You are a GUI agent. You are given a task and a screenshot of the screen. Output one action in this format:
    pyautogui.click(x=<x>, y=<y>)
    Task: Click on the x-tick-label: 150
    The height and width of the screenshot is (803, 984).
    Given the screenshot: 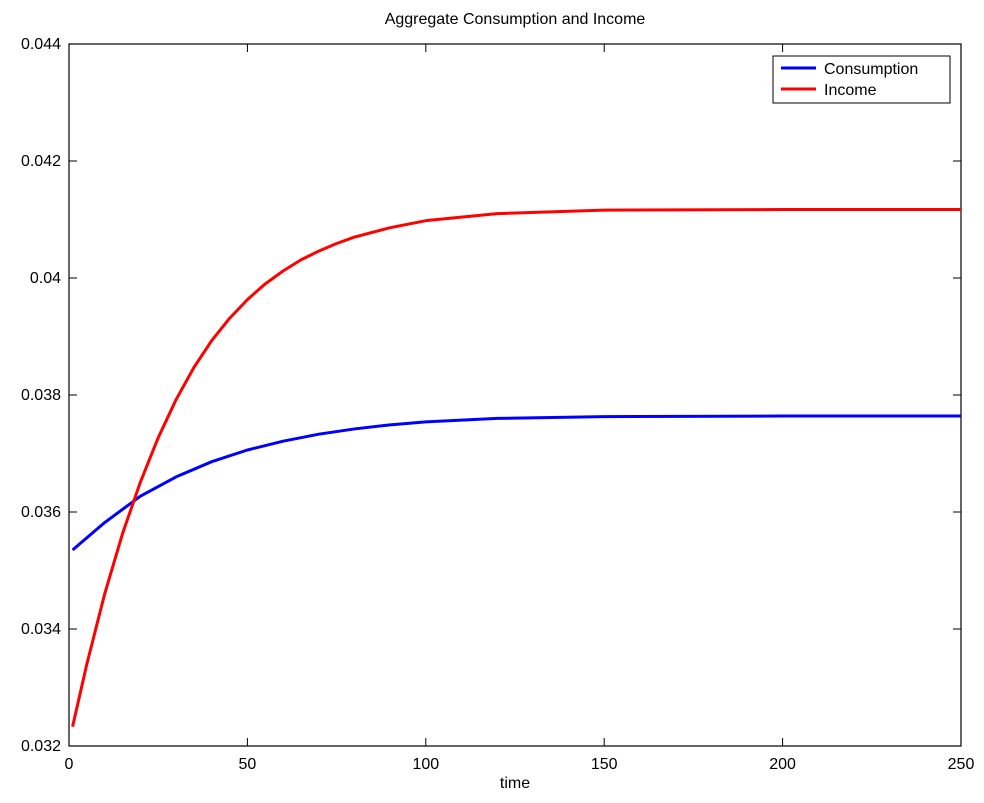 What is the action you would take?
    pyautogui.click(x=604, y=764)
    